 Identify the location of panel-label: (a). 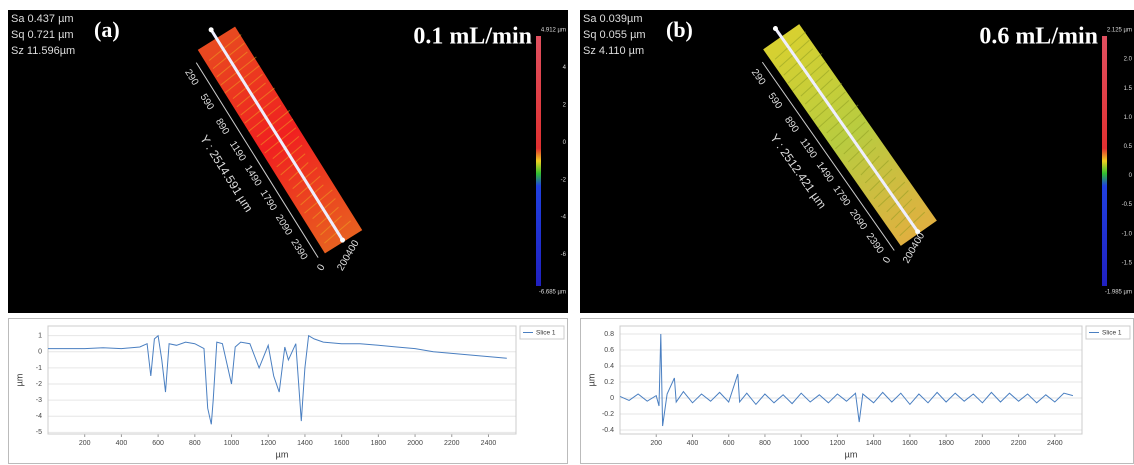
(107, 29).